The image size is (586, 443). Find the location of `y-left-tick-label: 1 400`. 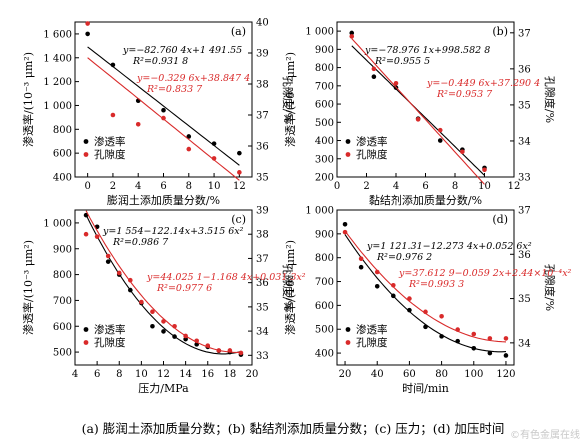

y-left-tick-label: 1 400 is located at coordinates (57, 58).